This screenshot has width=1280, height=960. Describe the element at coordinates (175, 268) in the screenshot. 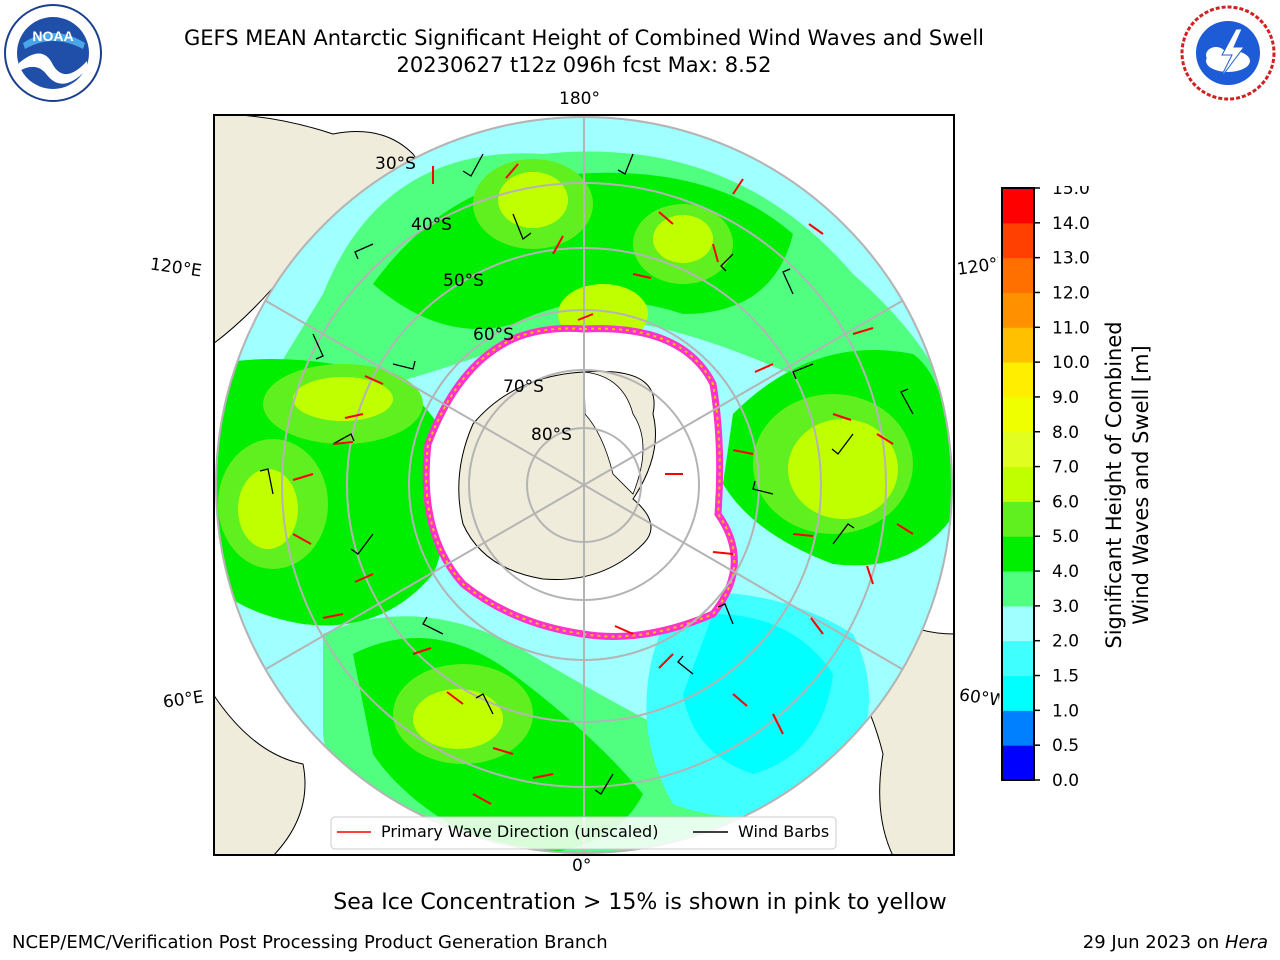

I see `lon-label-120e: 120°E` at that location.